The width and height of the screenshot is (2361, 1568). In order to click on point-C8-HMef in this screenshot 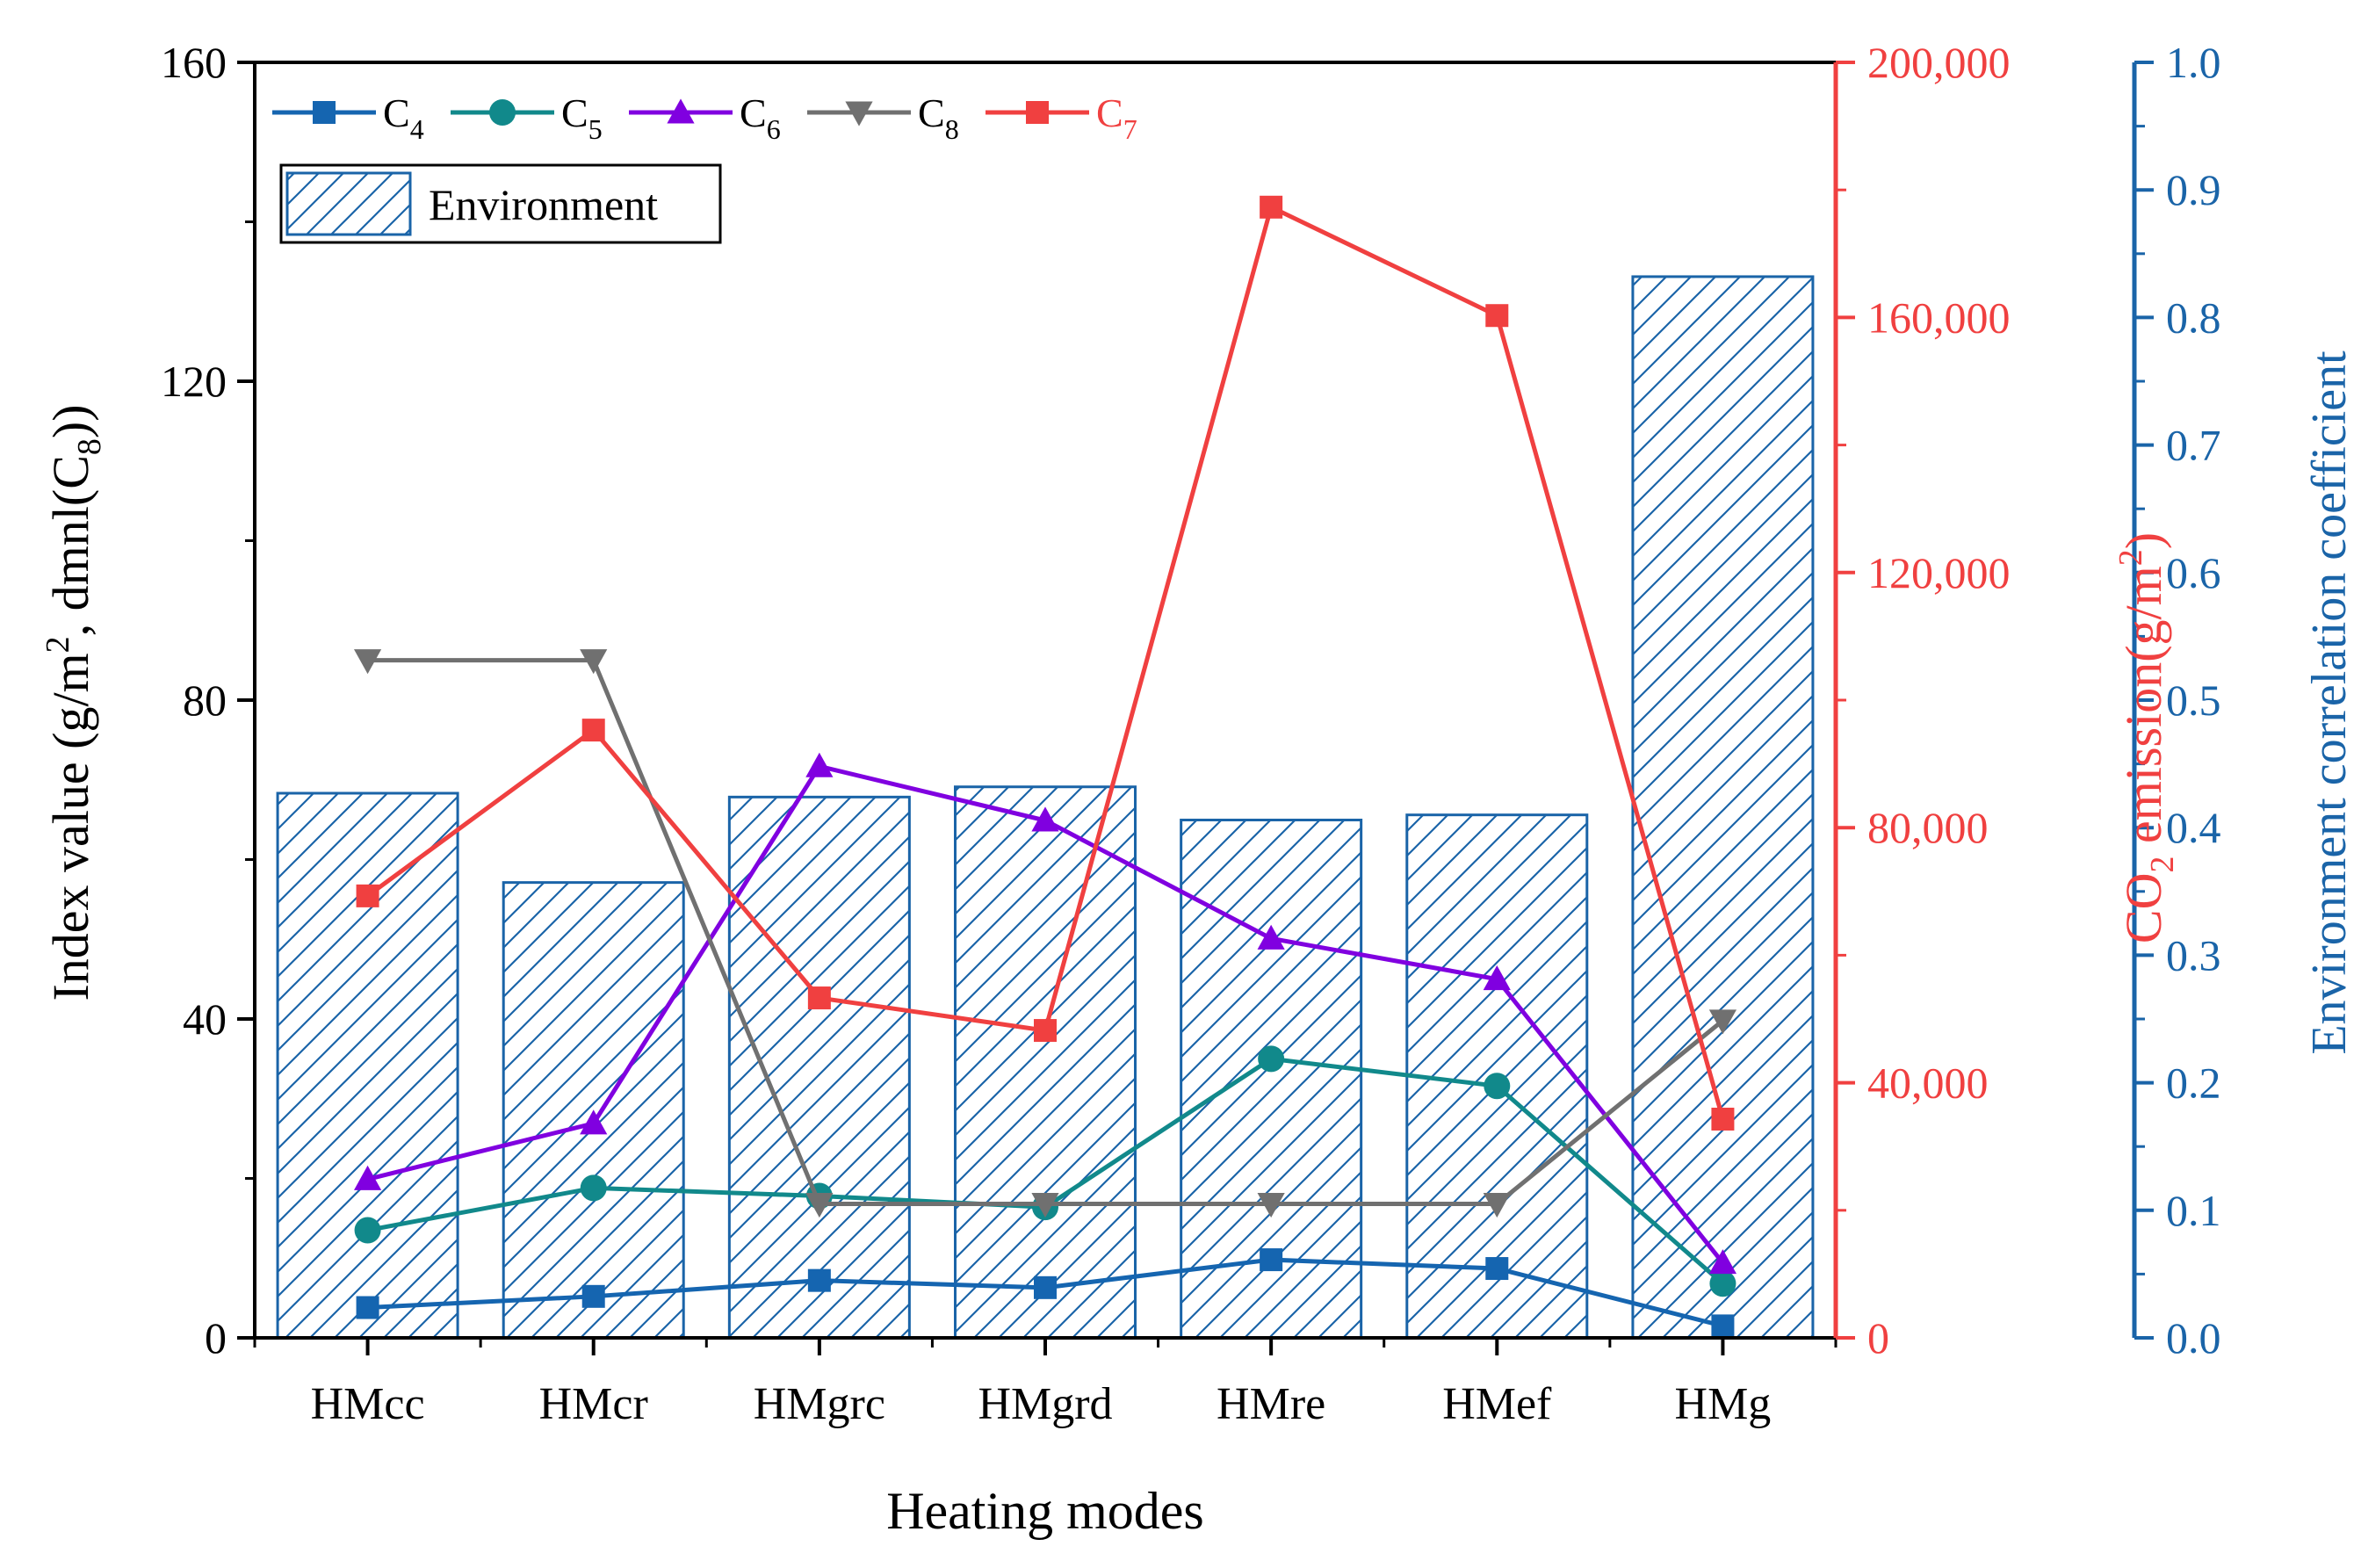, I will do `click(1497, 1206)`.